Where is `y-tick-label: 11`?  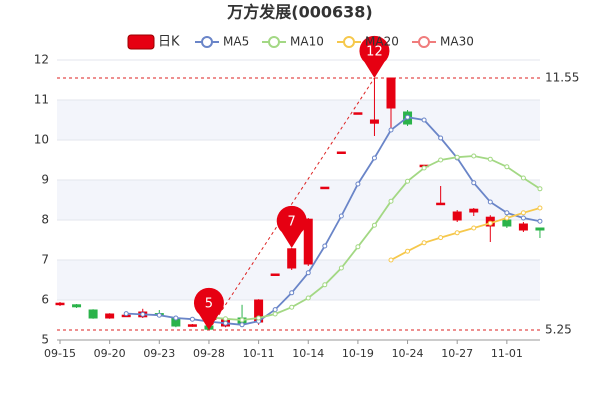 y-tick-label: 11 is located at coordinates (41, 100).